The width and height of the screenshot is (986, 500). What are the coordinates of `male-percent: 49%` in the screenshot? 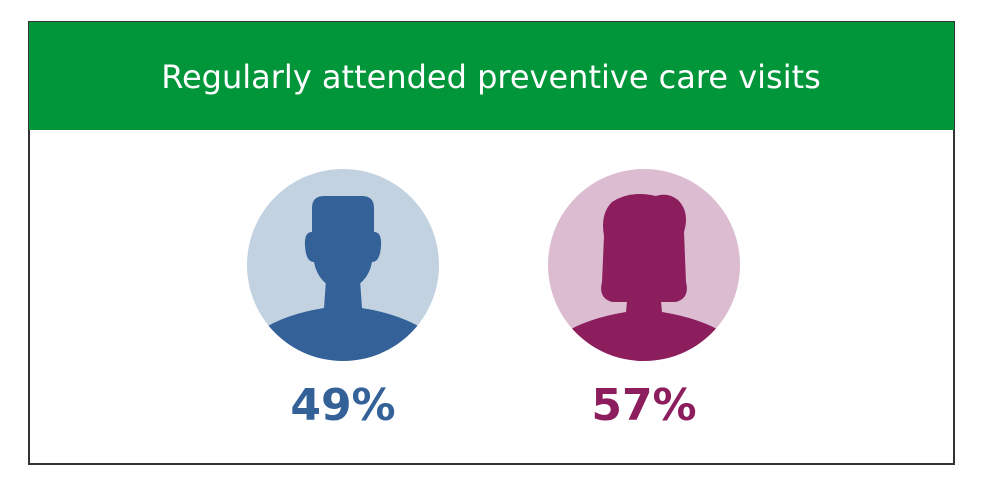 It's located at (342, 405).